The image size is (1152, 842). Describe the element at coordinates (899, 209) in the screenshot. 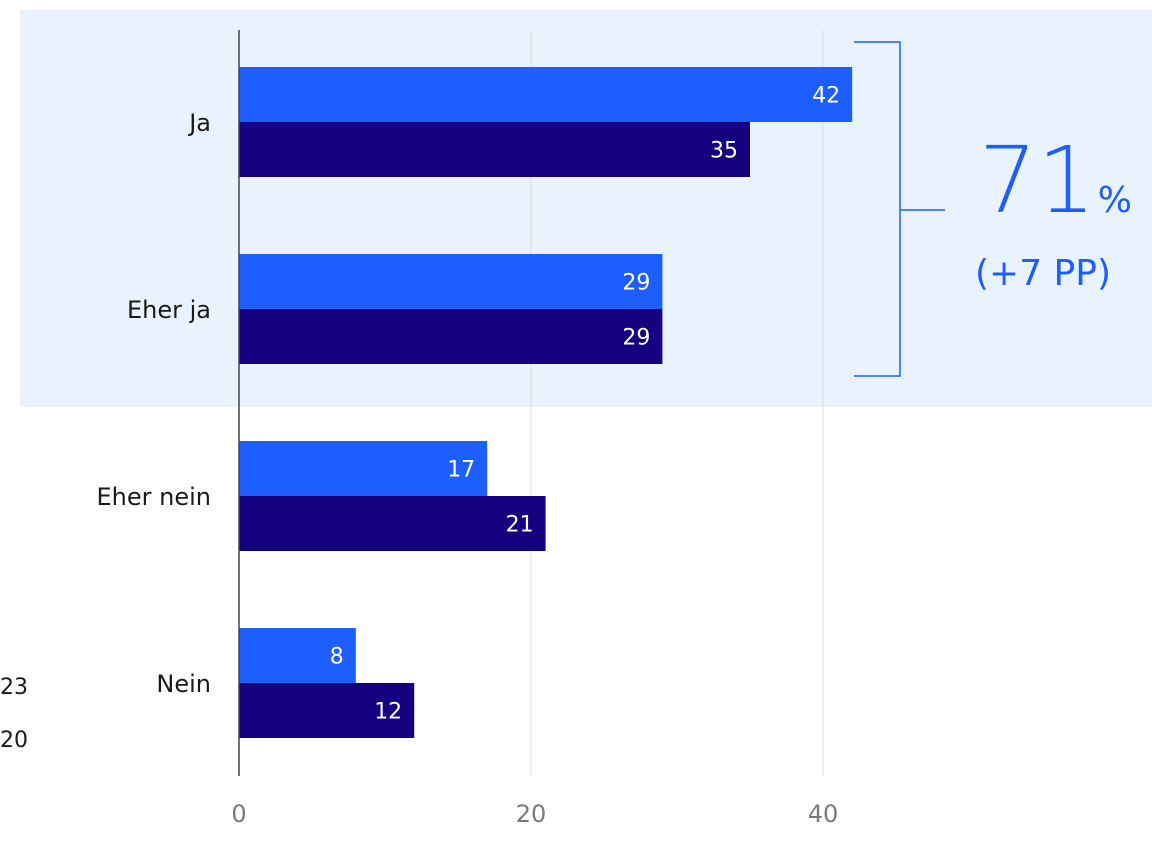

I see `highlight-bracket` at that location.